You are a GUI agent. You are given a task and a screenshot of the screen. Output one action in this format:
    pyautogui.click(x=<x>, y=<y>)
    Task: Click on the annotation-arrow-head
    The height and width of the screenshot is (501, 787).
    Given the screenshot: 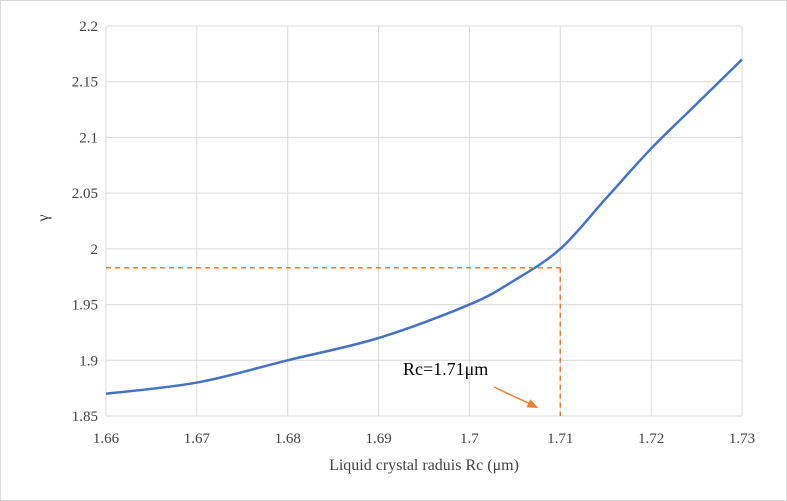 What is the action you would take?
    pyautogui.click(x=532, y=403)
    